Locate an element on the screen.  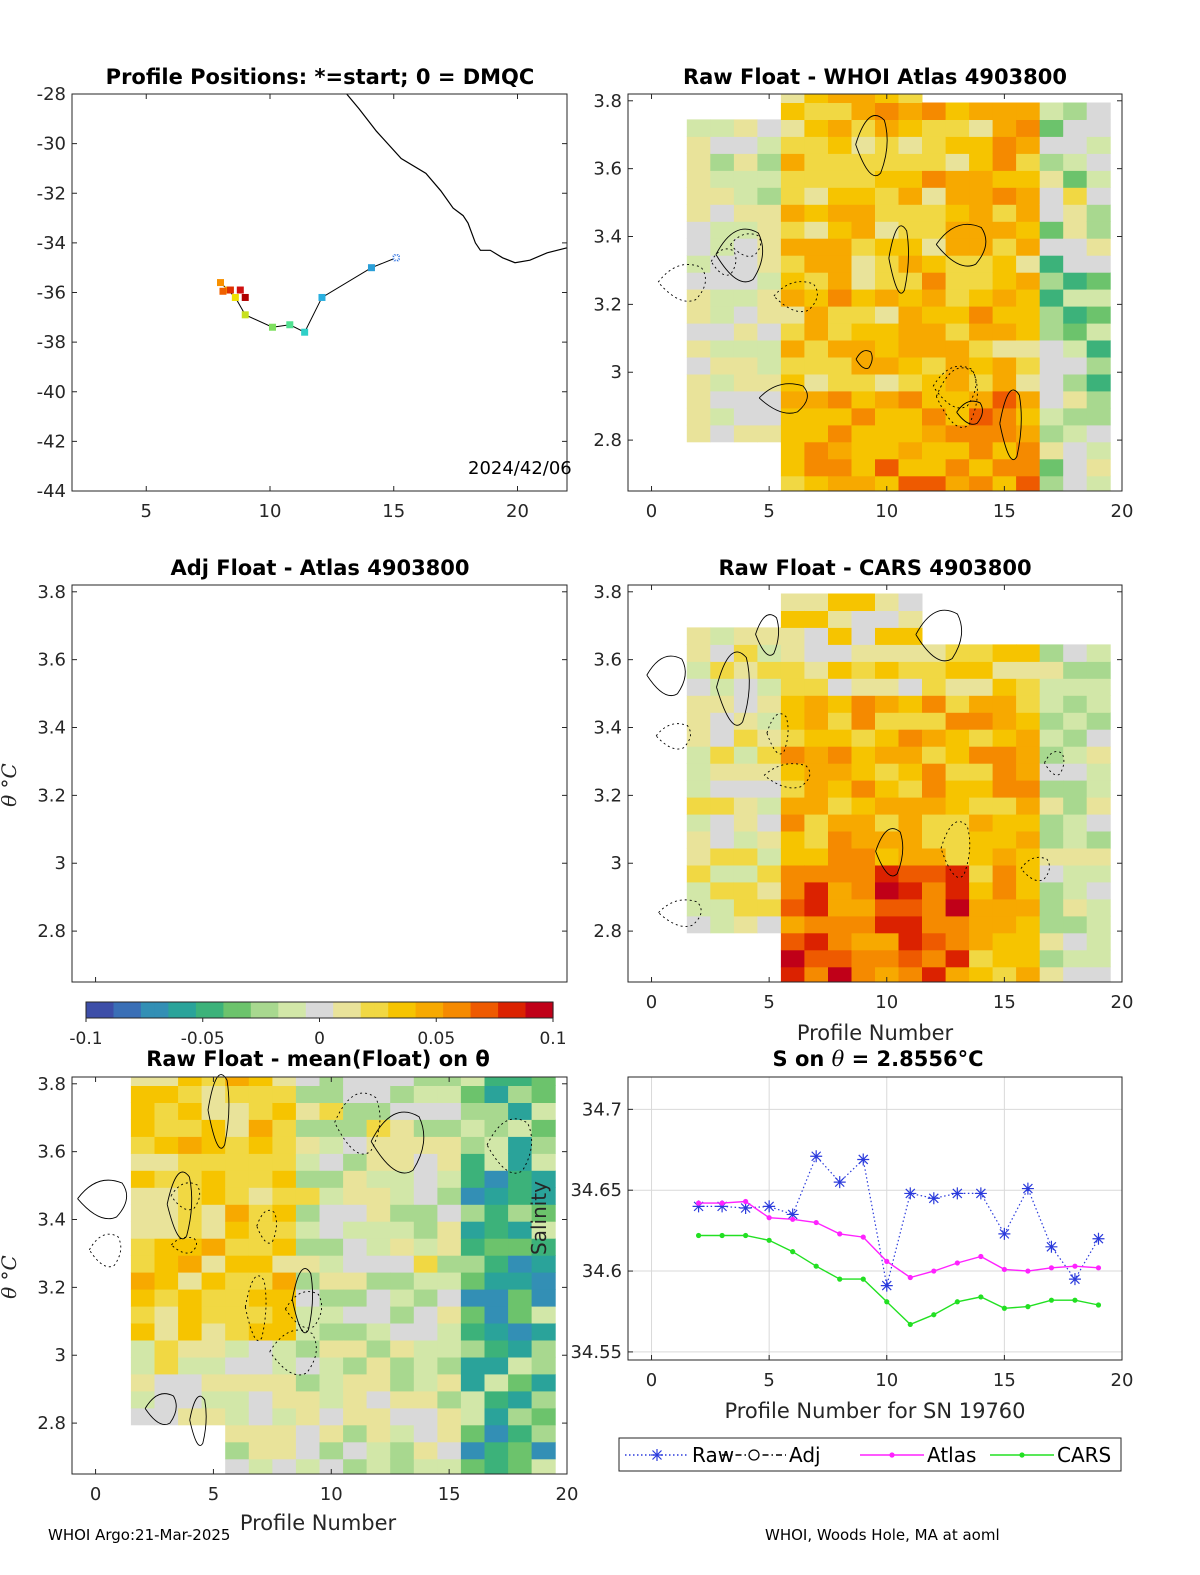
salinity-xtick-label: 15 is located at coordinates (1004, 1380).